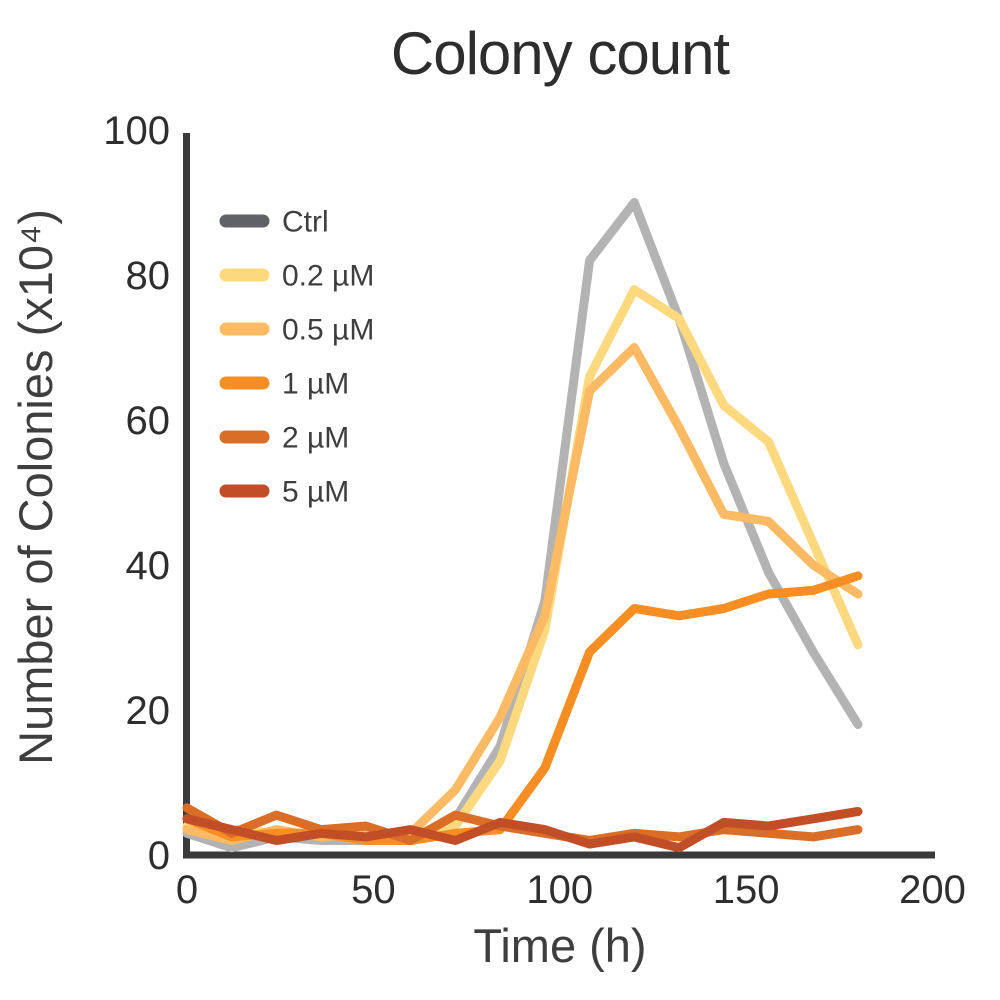 This screenshot has width=1000, height=1000. Describe the element at coordinates (187, 890) in the screenshot. I see `x-tick-label-0: 0` at that location.